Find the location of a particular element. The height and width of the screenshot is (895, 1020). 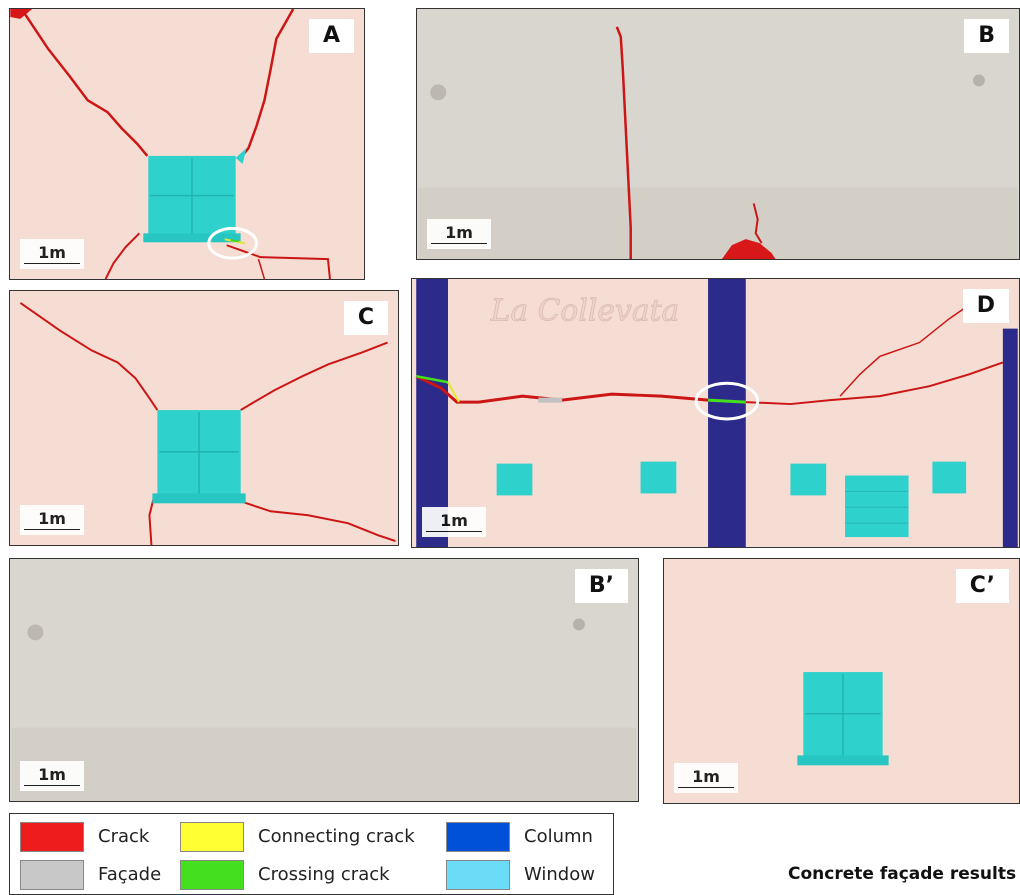

panel-c-prime-image is located at coordinates (843, 719).